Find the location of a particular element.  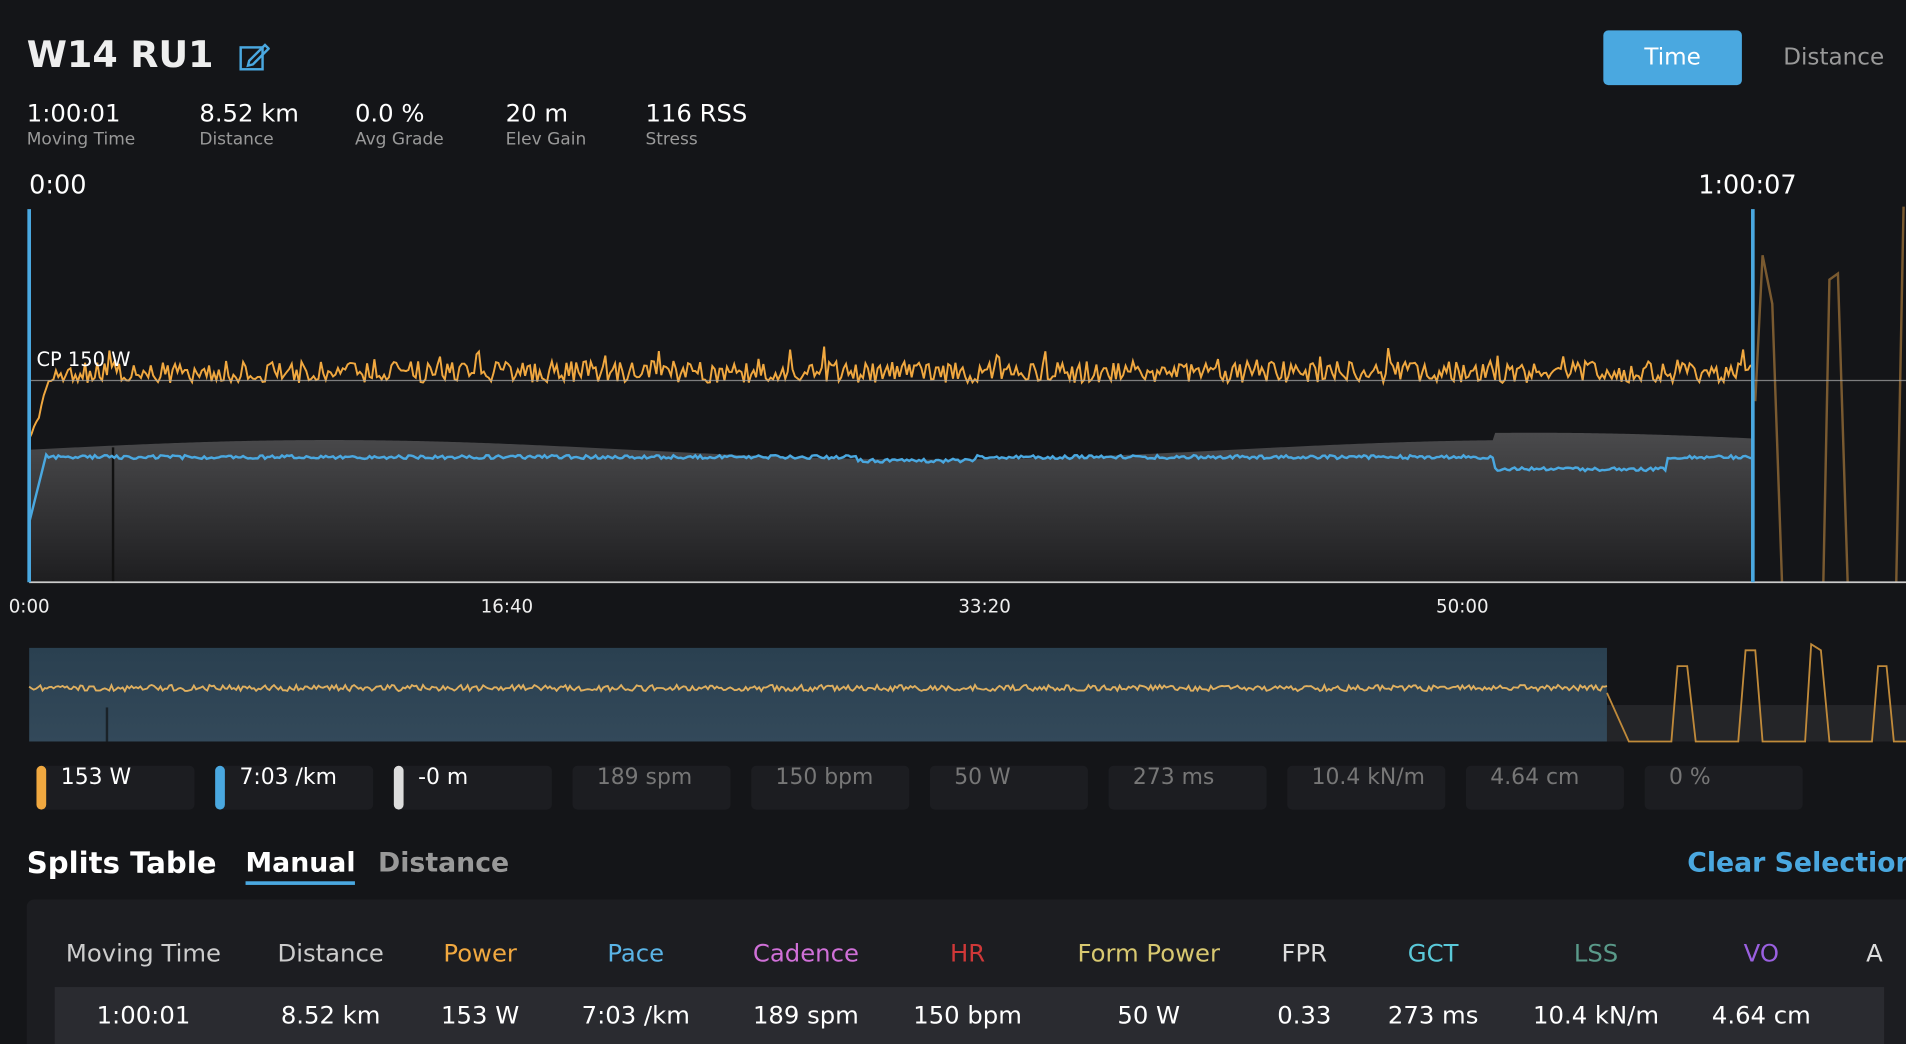

stat-label: Moving Time is located at coordinates (81, 140).